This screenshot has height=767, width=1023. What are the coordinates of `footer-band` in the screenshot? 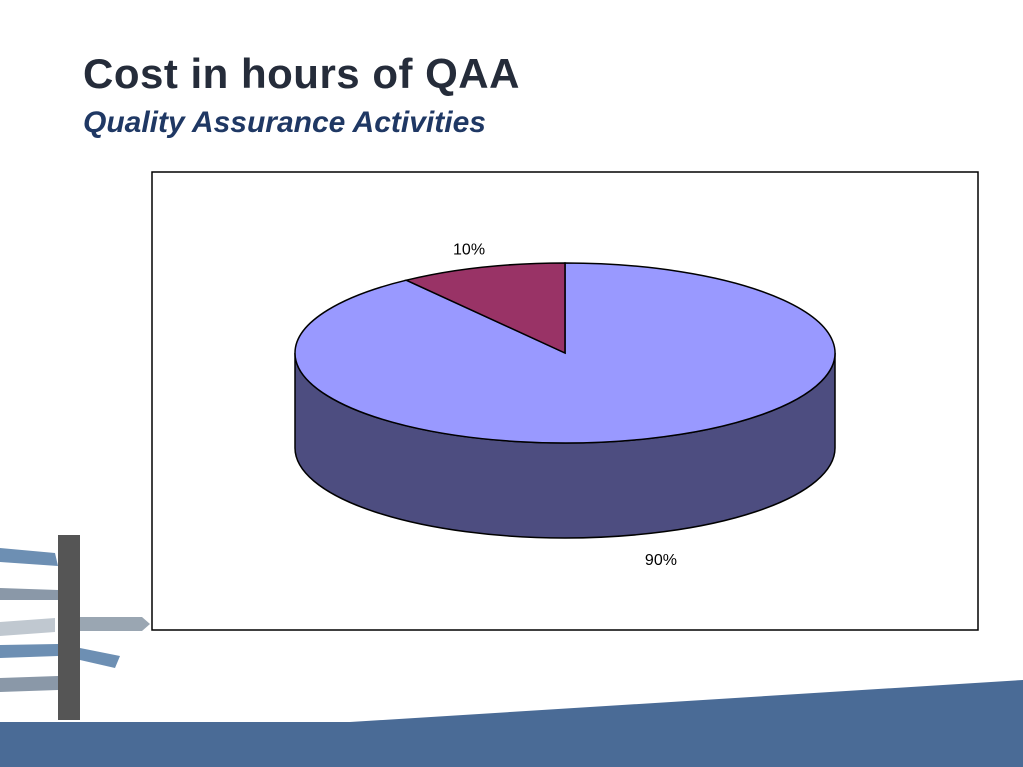 It's located at (511, 723).